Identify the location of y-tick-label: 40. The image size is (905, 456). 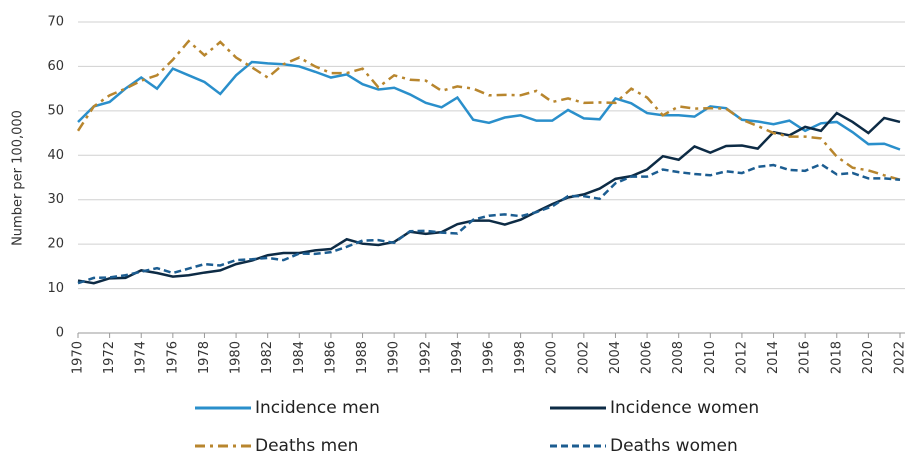
(55, 155).